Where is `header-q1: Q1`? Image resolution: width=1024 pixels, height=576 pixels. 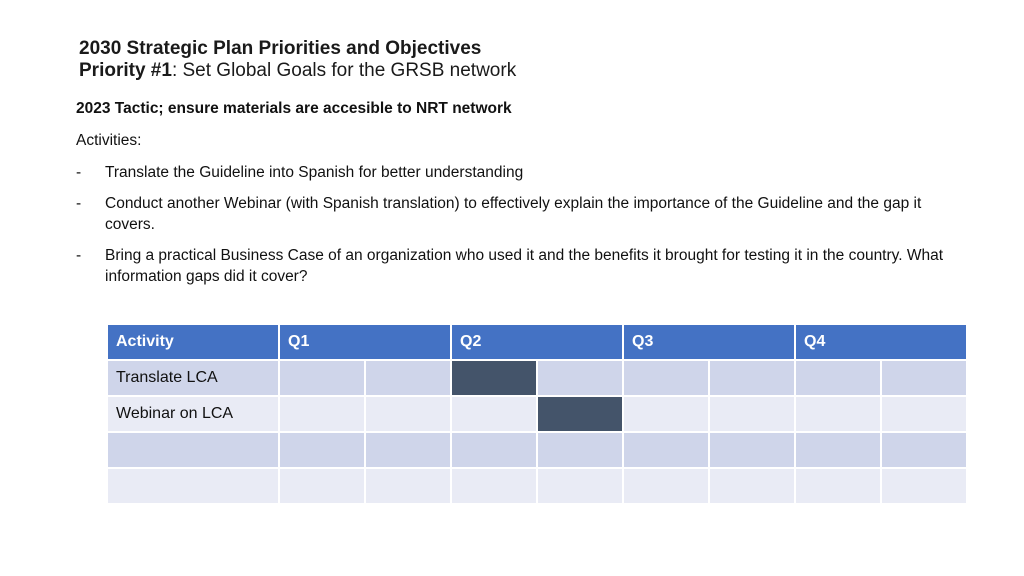 header-q1: Q1 is located at coordinates (365, 342).